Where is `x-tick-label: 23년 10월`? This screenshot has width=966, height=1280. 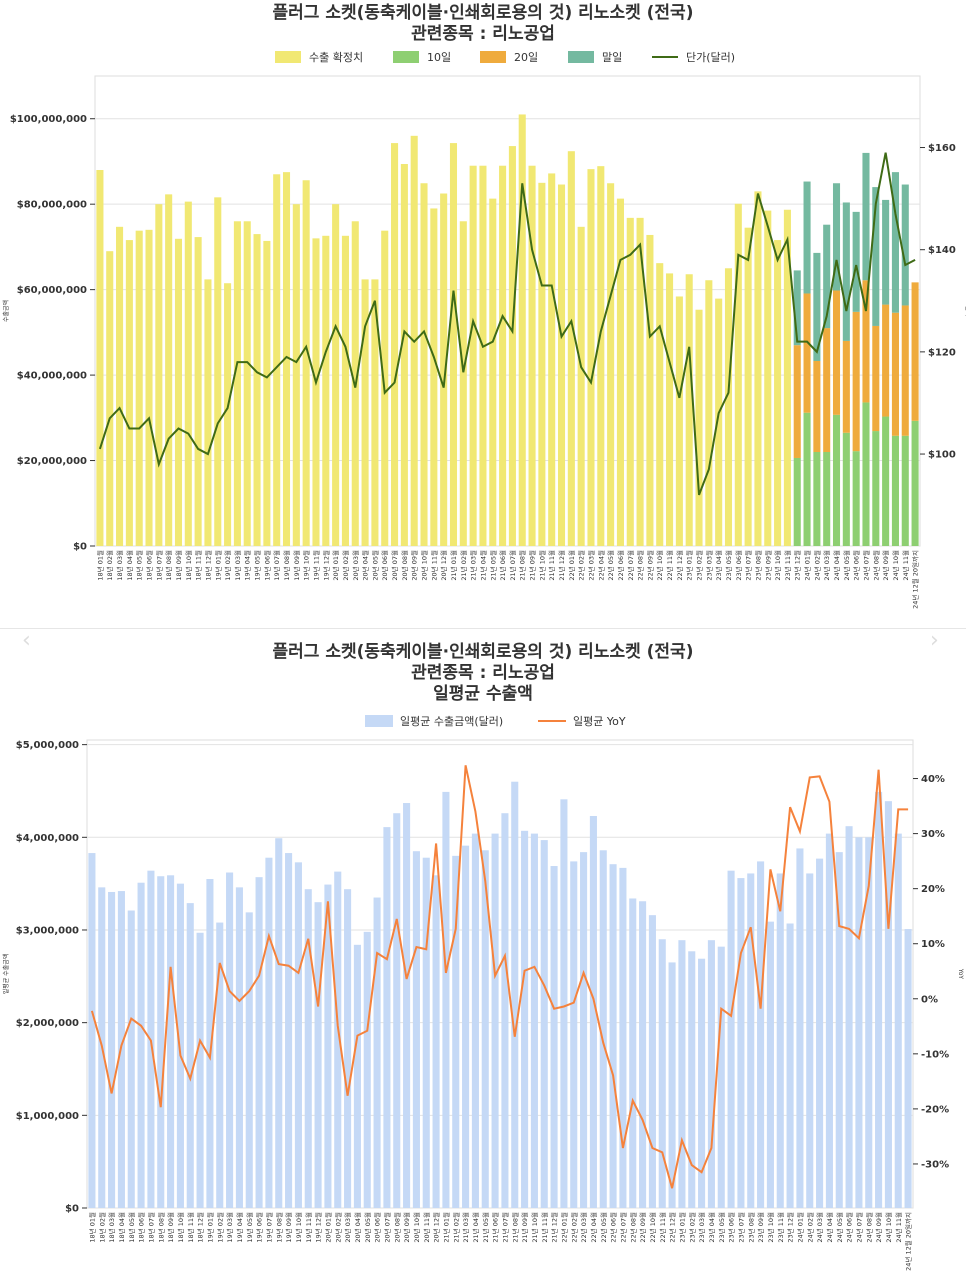
x-tick-label: 23년 10월 is located at coordinates (770, 1227).